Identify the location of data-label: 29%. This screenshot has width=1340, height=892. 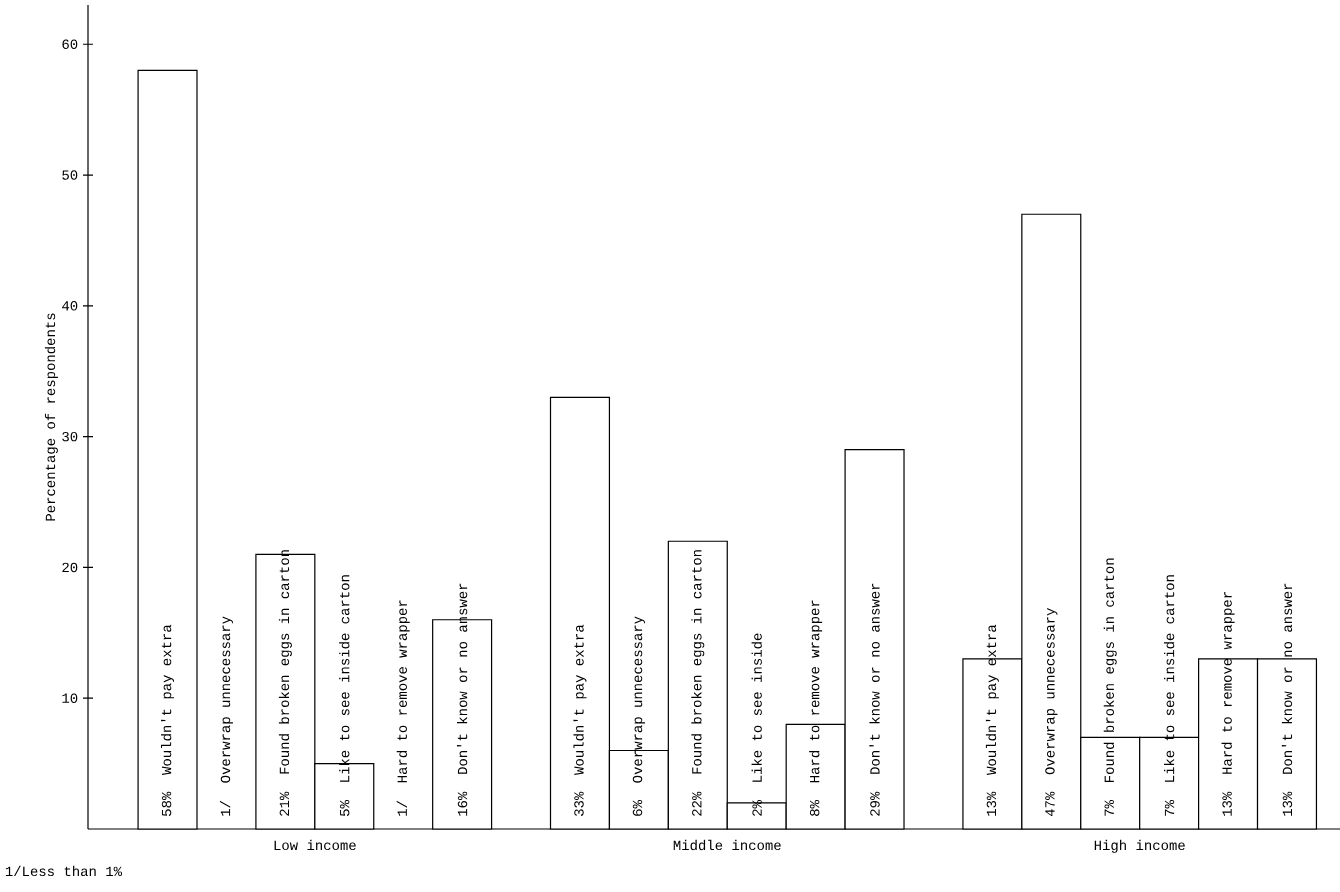
(875, 803).